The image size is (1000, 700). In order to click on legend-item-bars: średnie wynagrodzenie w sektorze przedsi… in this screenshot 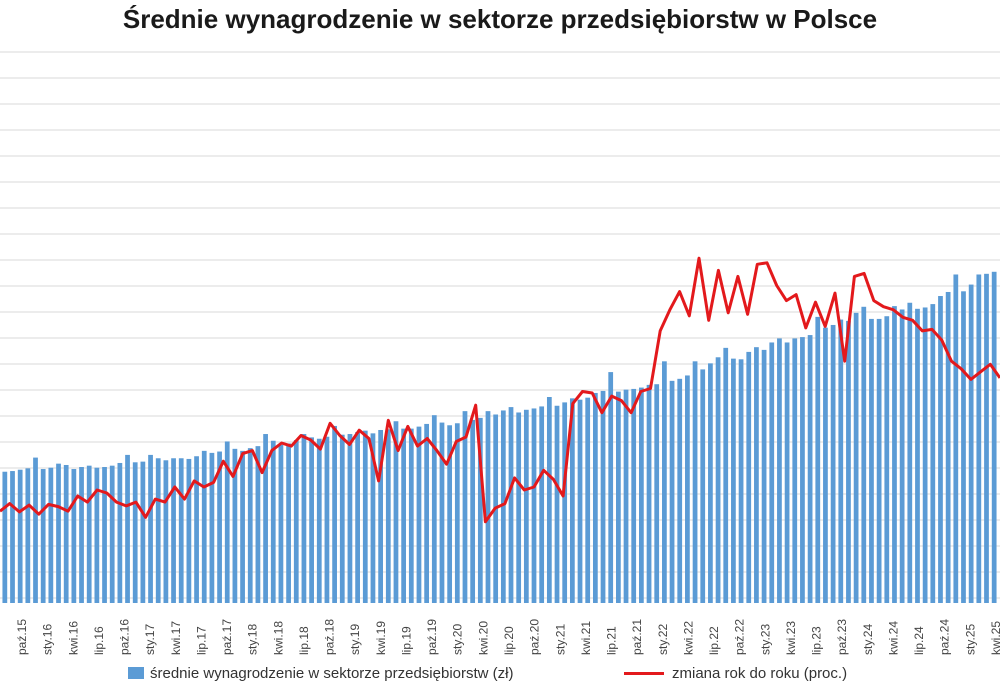, I will do `click(321, 673)`.